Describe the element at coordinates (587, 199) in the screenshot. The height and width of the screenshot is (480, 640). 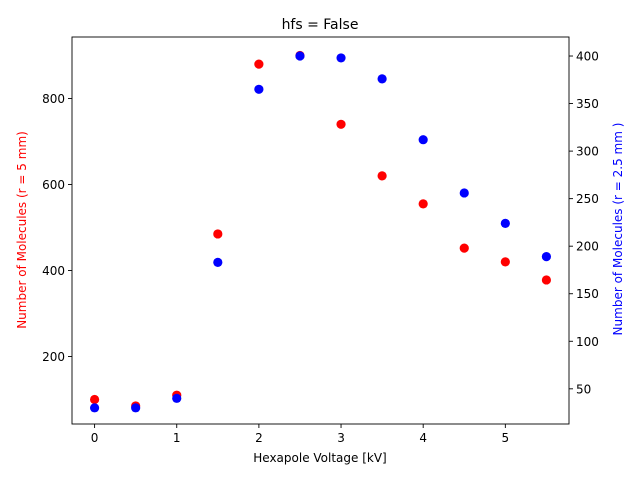
I see `right-y-tick-label: 250` at that location.